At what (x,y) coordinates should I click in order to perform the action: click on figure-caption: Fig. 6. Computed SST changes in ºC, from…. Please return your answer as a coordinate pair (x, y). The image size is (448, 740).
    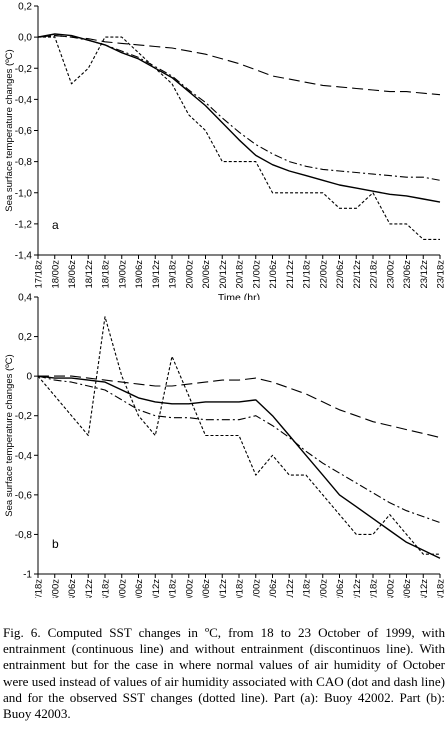
    Looking at the image, I should click on (224, 673).